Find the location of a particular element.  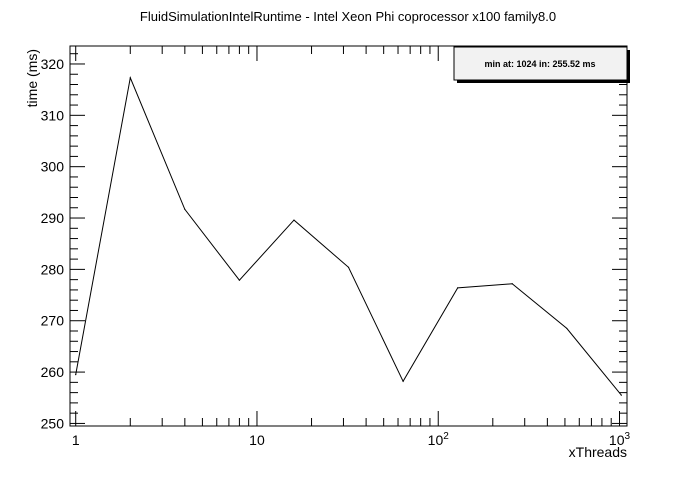

legend-box is located at coordinates (540, 63).